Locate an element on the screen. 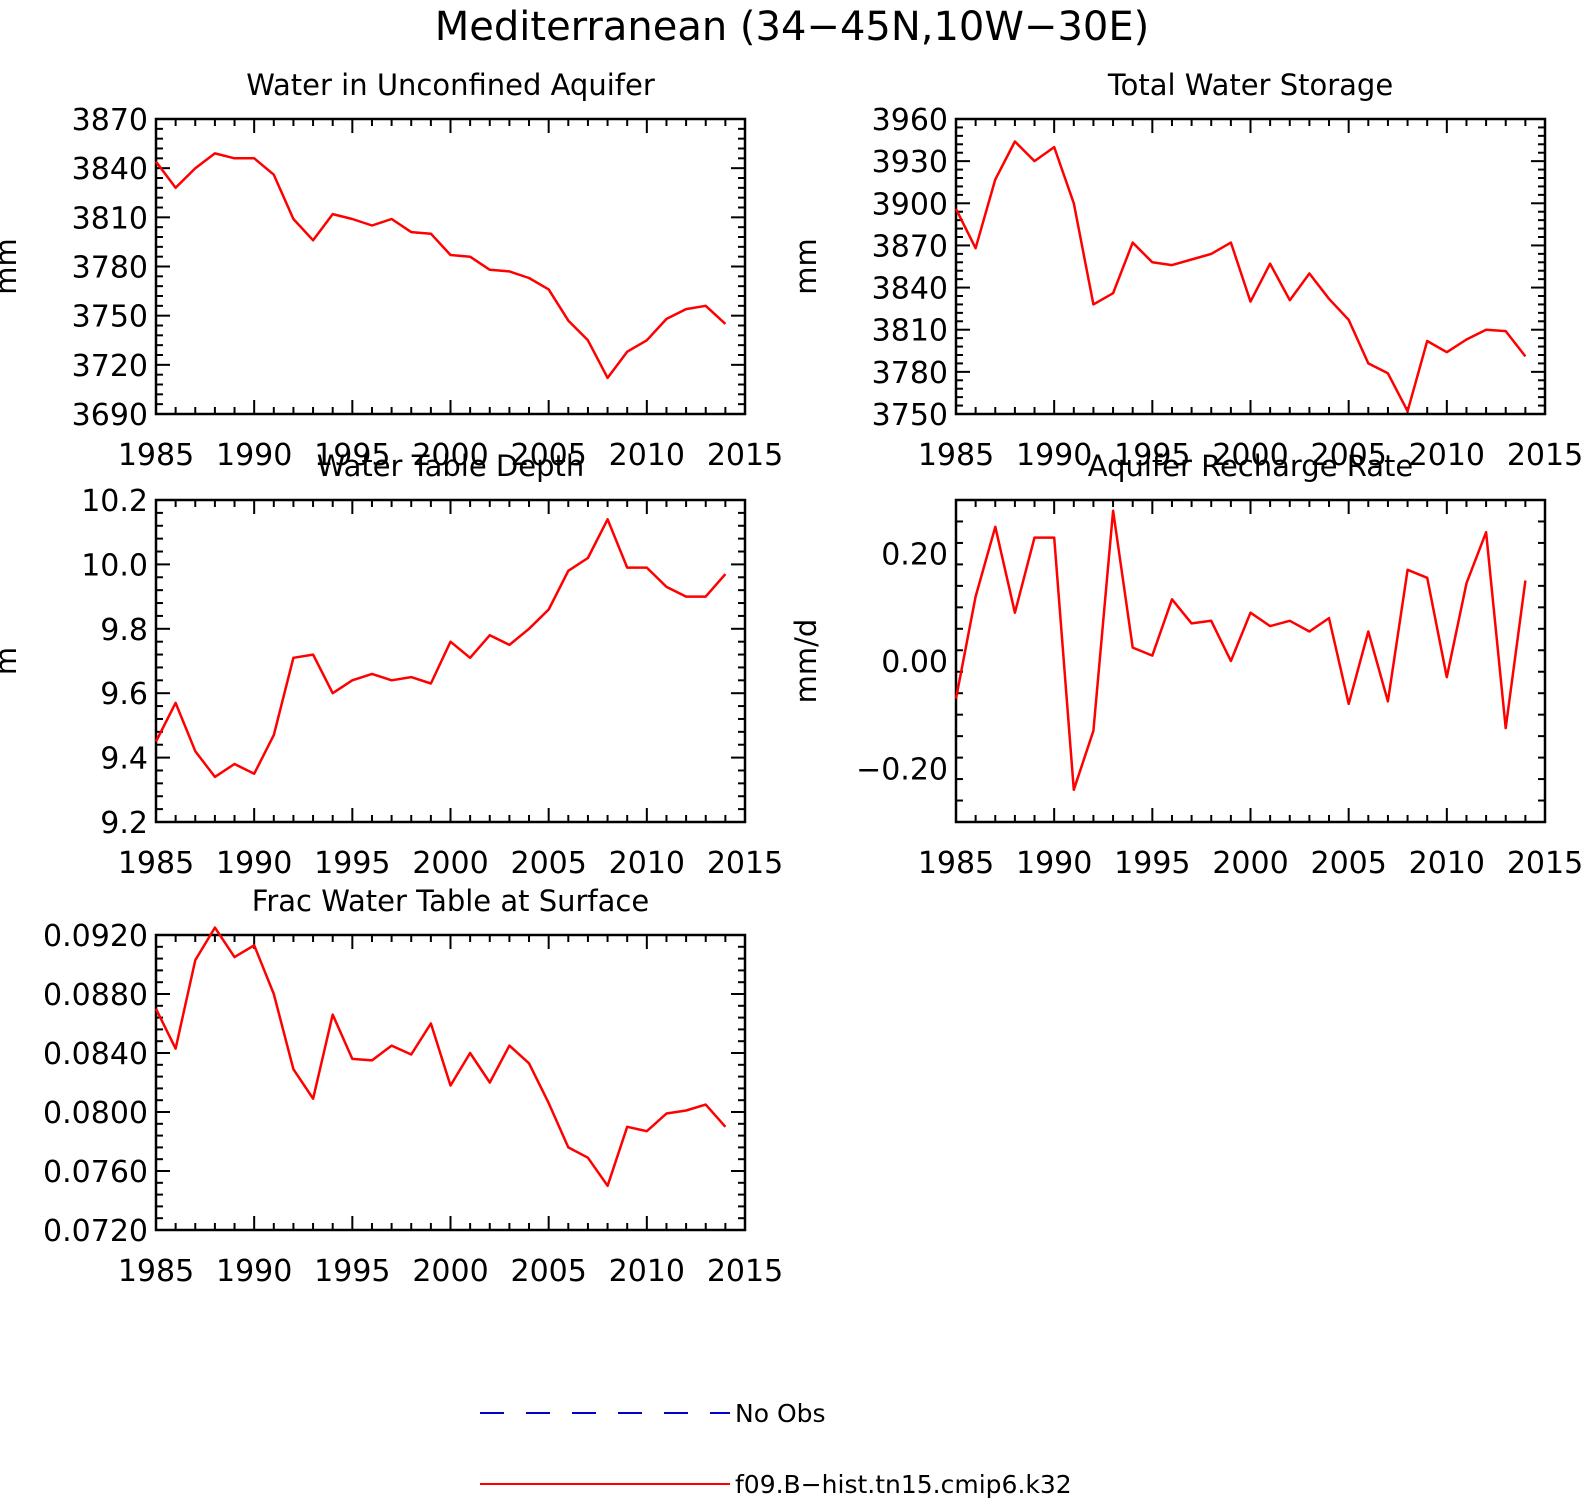 This screenshot has height=1499, width=1585. y-tick-label: 0.0880 is located at coordinates (95, 995).